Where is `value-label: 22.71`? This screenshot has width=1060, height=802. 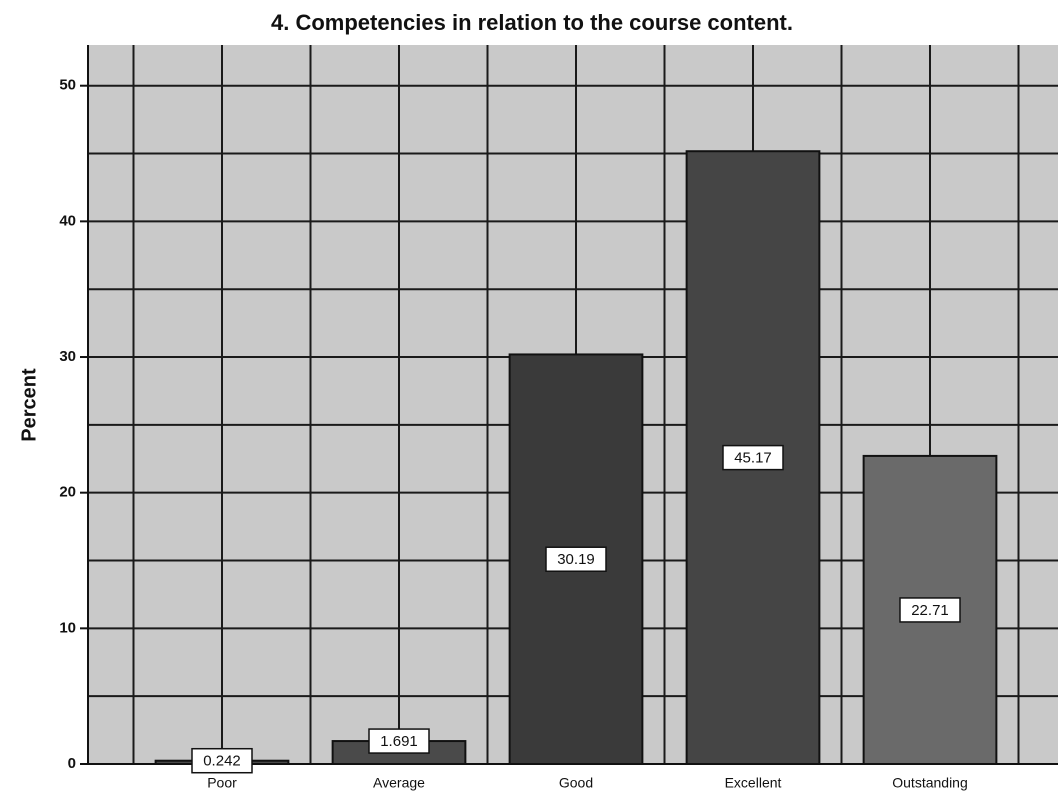
value-label: 22.71 is located at coordinates (930, 610).